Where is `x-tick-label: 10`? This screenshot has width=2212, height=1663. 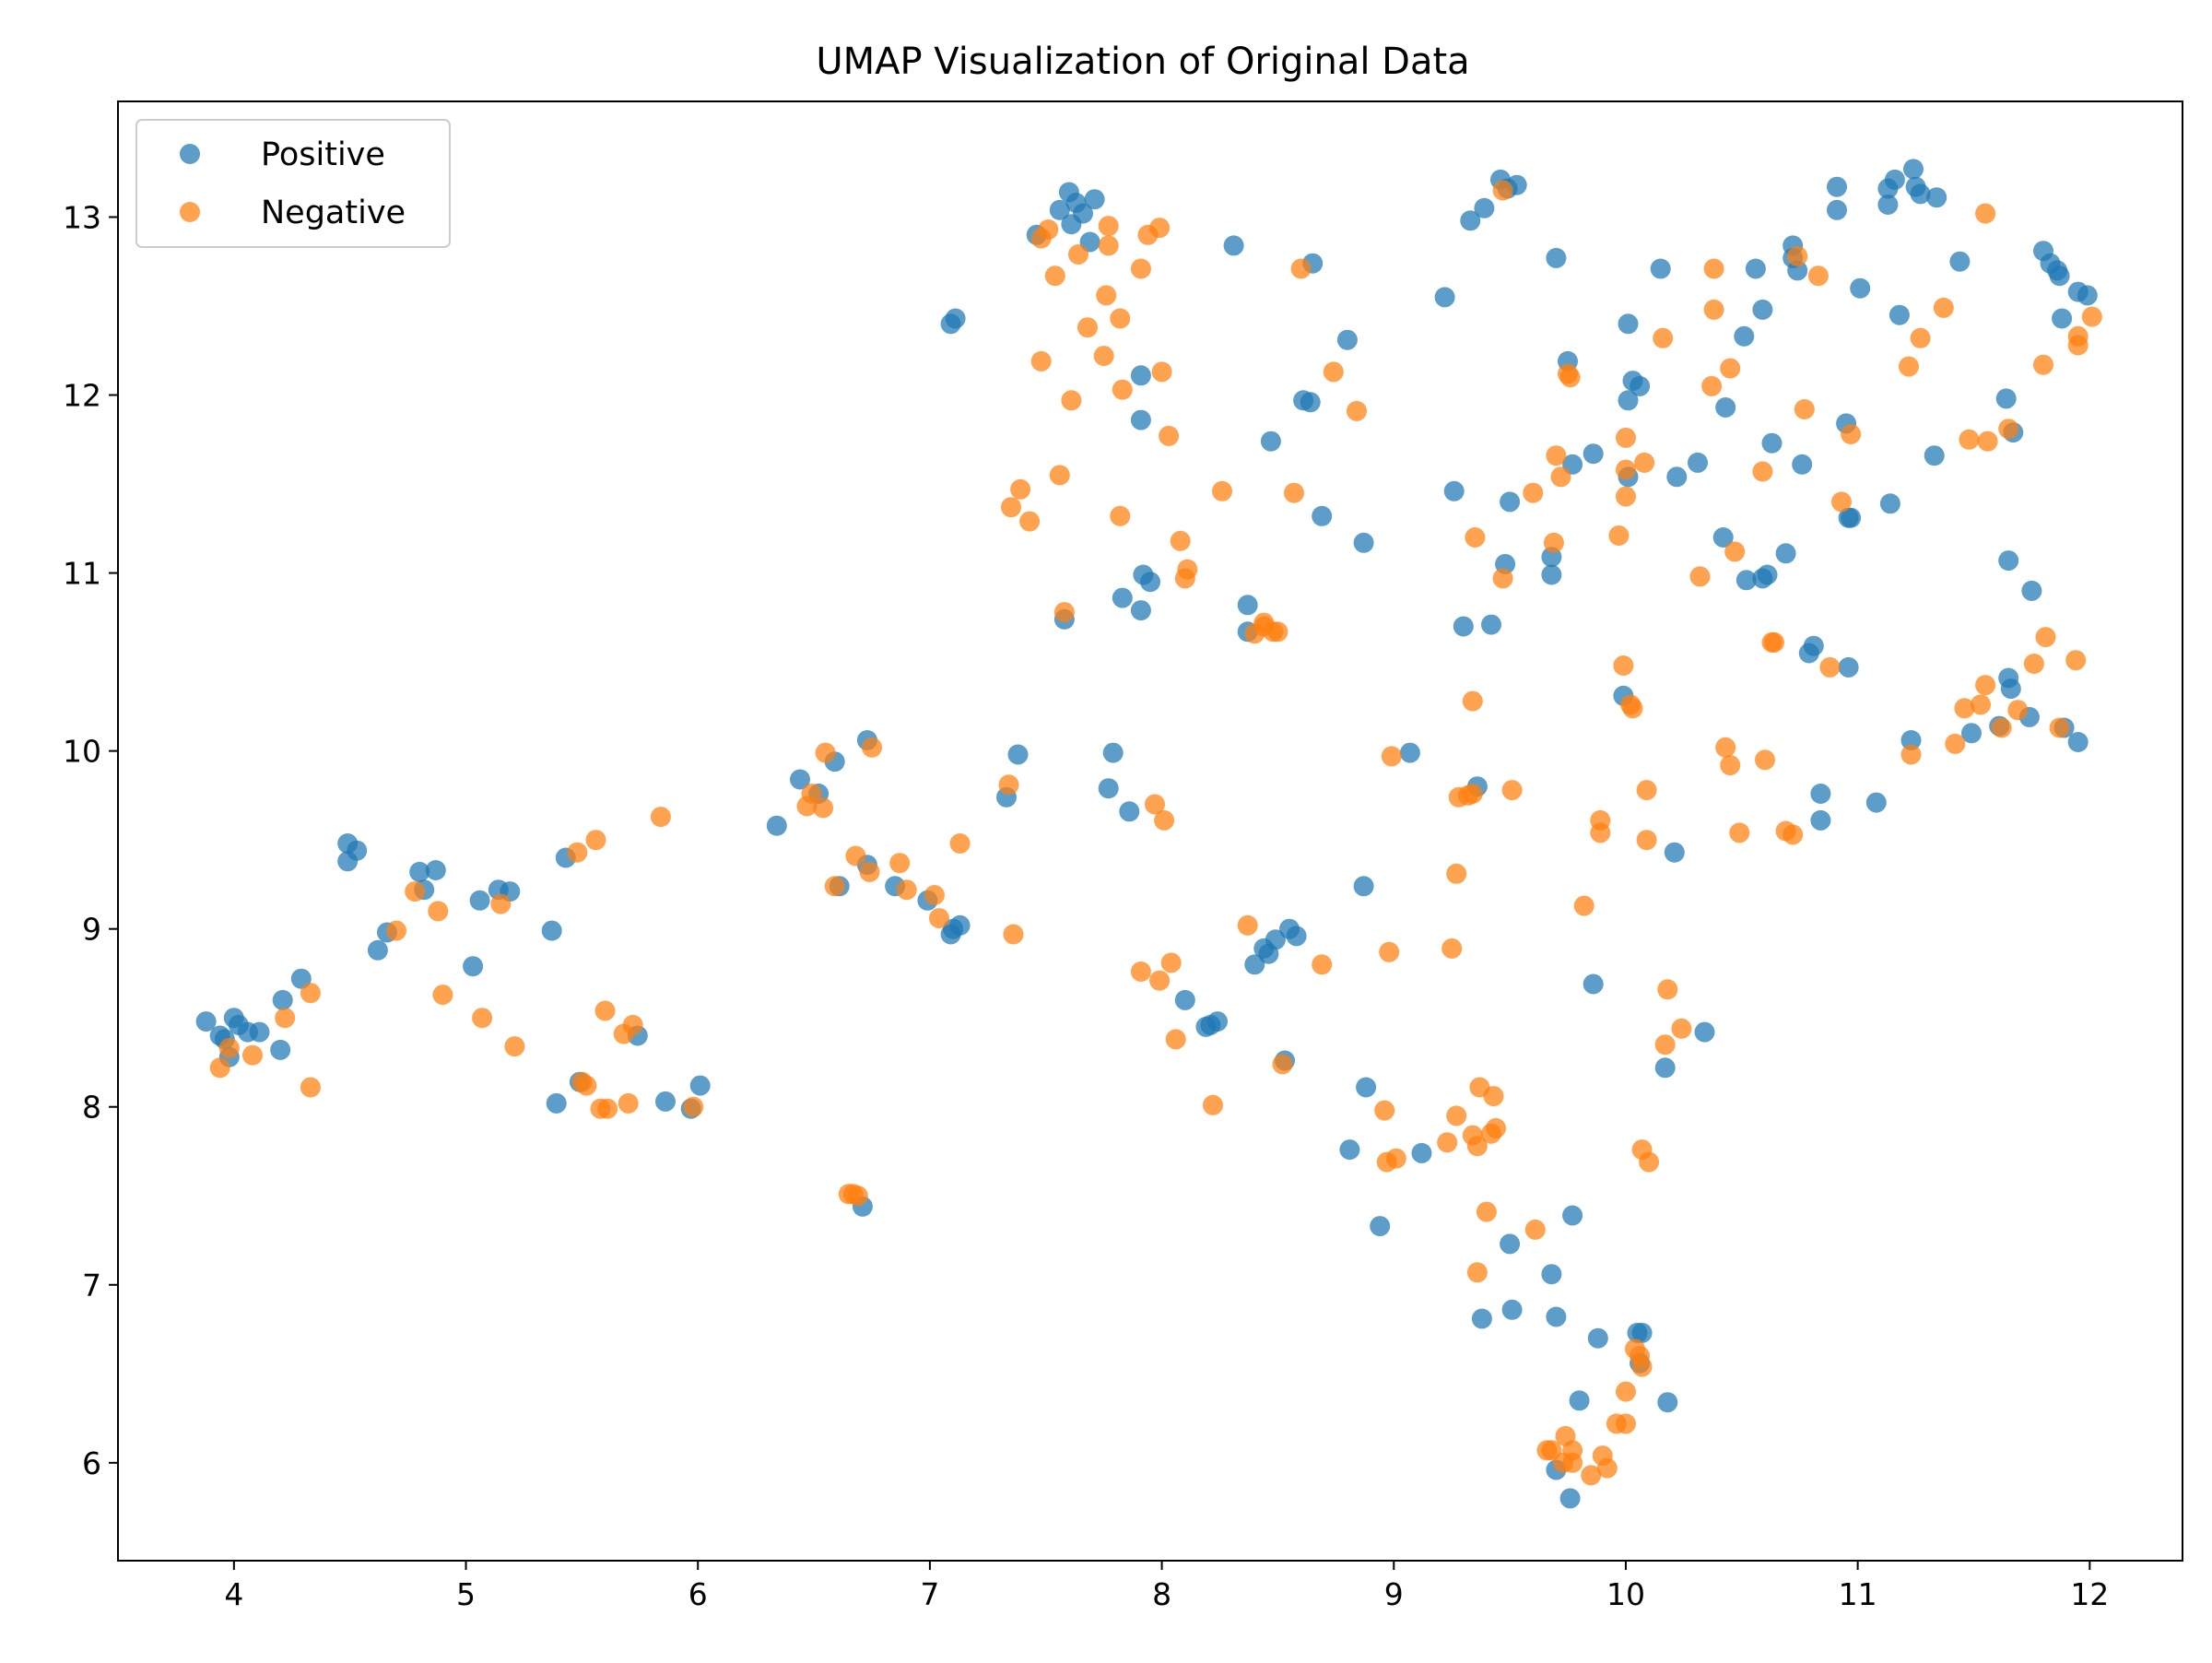
x-tick-label: 10 is located at coordinates (1625, 1594).